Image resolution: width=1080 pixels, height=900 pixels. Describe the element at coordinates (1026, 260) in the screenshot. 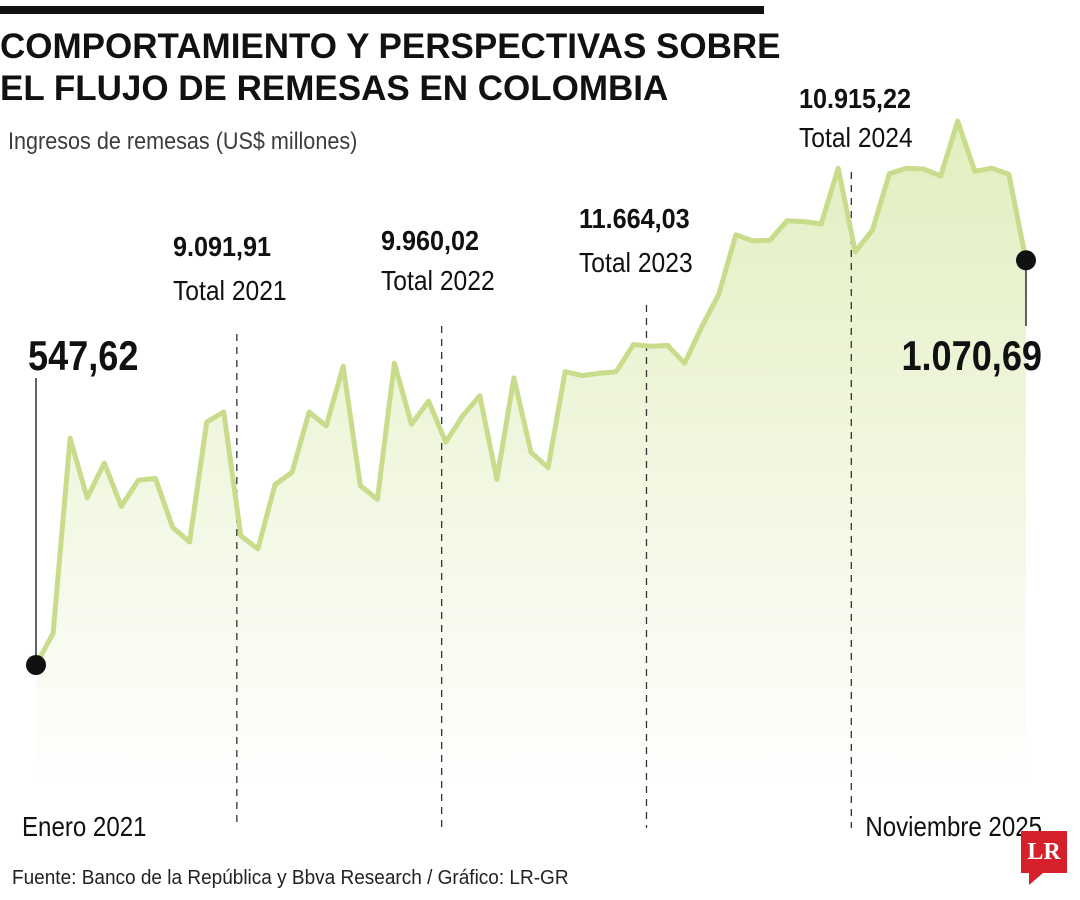

I see `end-point` at that location.